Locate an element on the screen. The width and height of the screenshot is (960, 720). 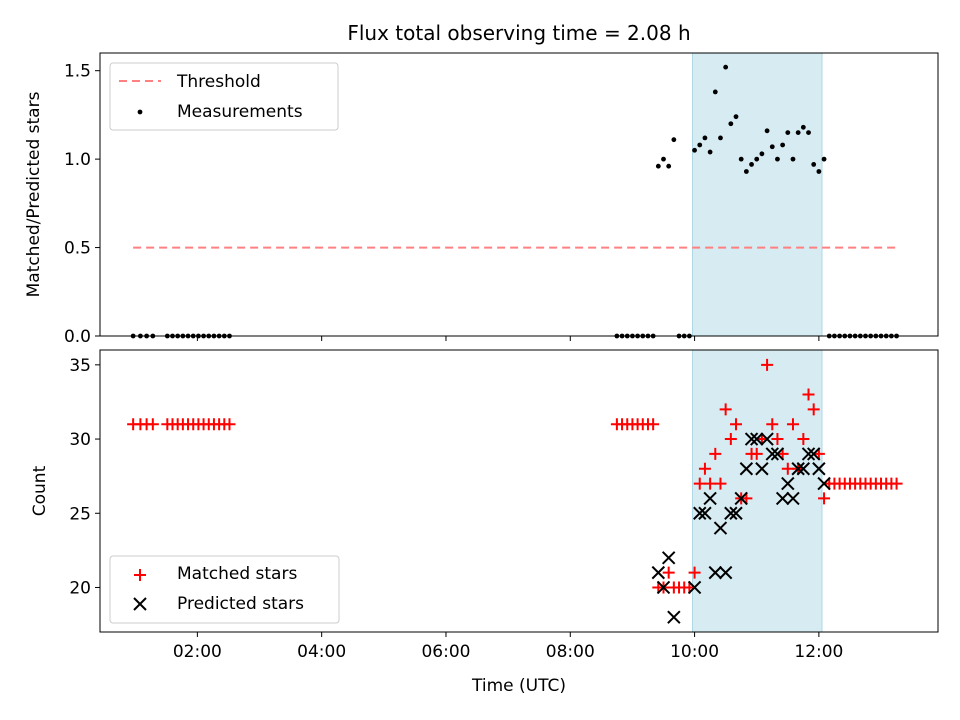
bottom-legend: Matched stars Predicted stars is located at coordinates (224, 589).